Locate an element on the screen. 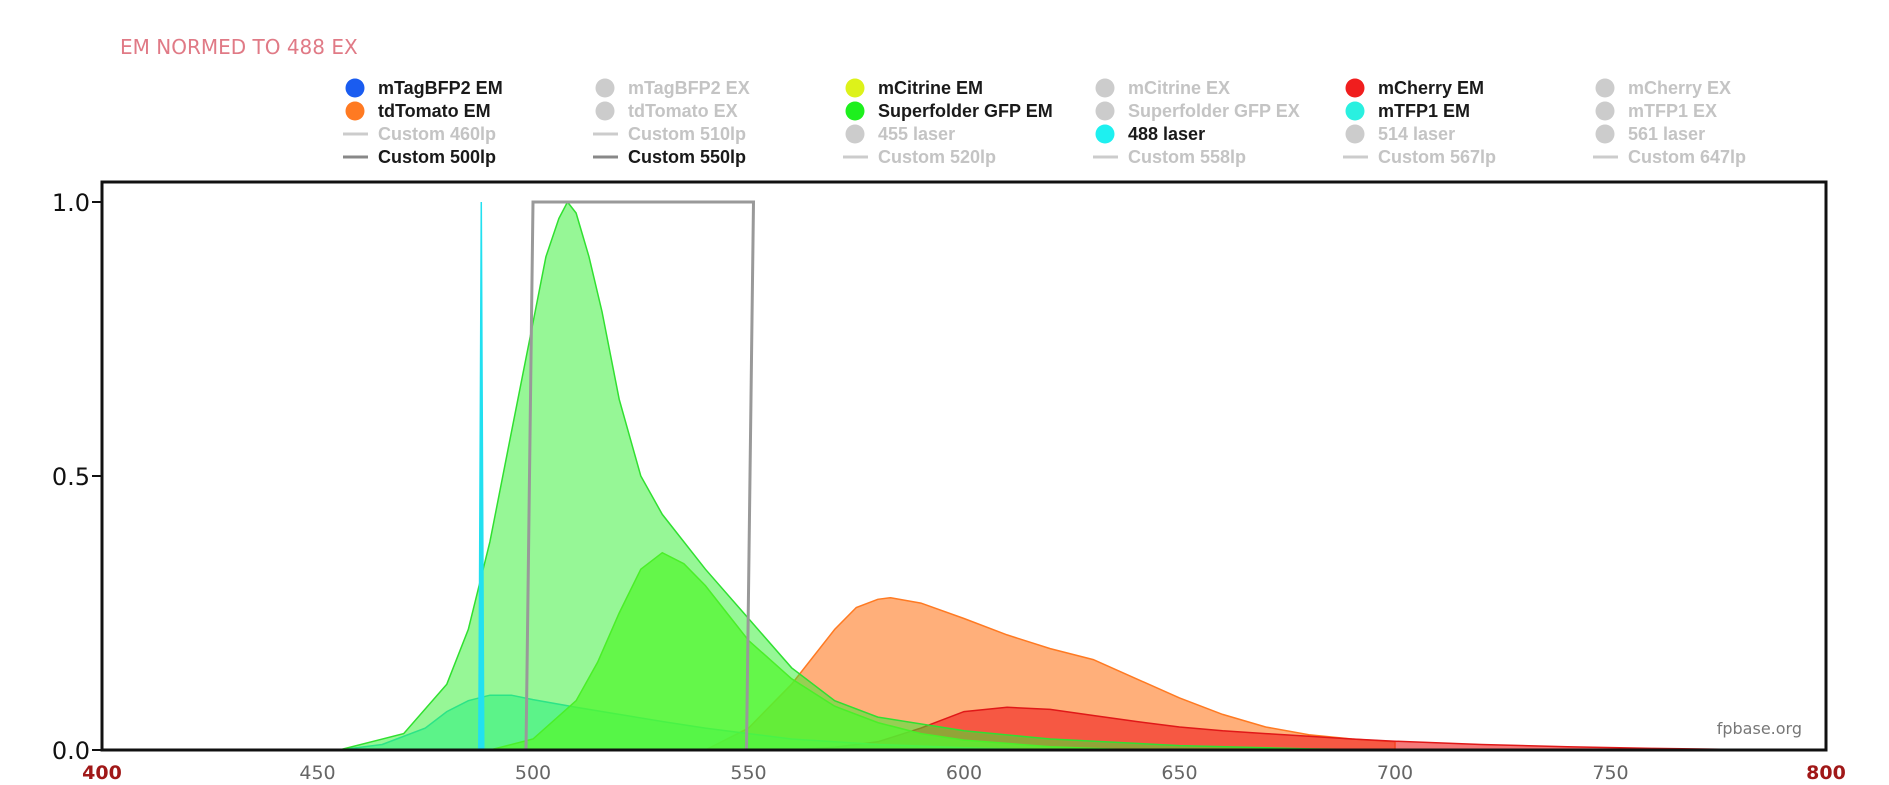 This screenshot has width=1889, height=785. legend-item-custom-647lp: Custom 647lp is located at coordinates (1669, 157).